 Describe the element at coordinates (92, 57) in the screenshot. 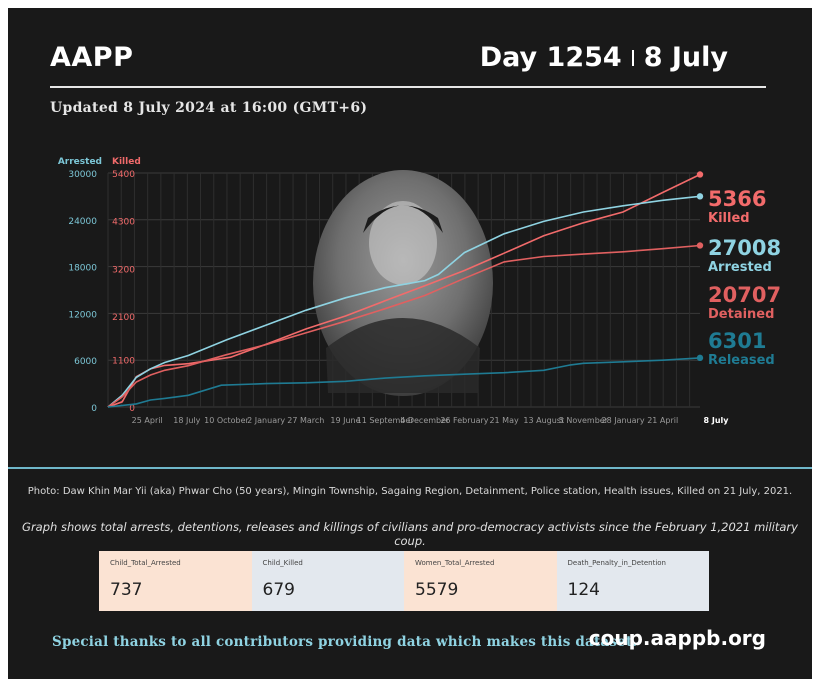

I see `org-title: AAPP` at that location.